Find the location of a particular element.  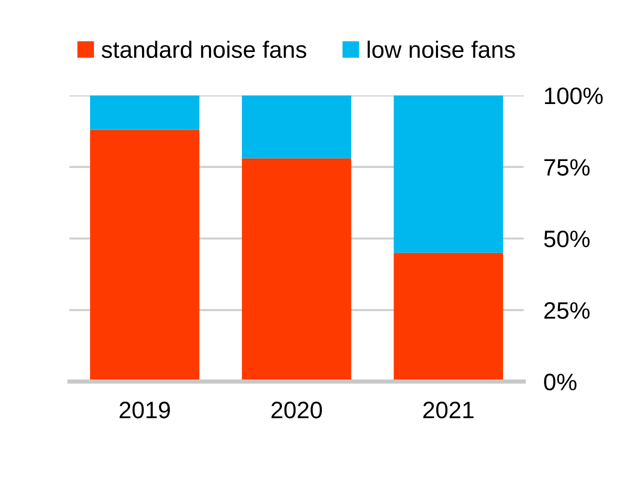

y-tick-label: 0% is located at coordinates (560, 382).